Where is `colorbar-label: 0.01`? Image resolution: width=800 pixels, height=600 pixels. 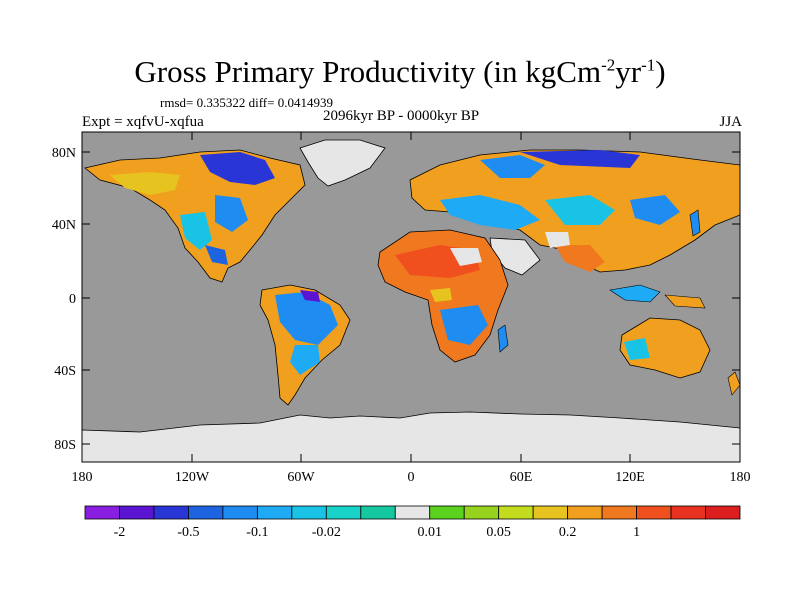
colorbar-label: 0.01 is located at coordinates (429, 532).